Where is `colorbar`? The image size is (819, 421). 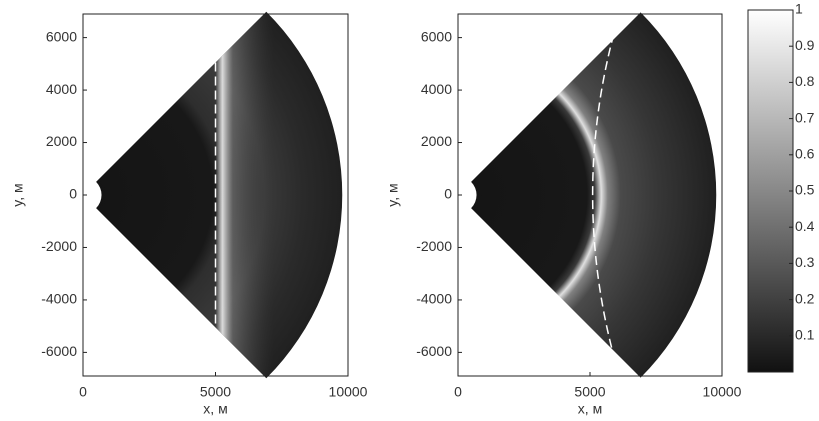 colorbar is located at coordinates (770, 191).